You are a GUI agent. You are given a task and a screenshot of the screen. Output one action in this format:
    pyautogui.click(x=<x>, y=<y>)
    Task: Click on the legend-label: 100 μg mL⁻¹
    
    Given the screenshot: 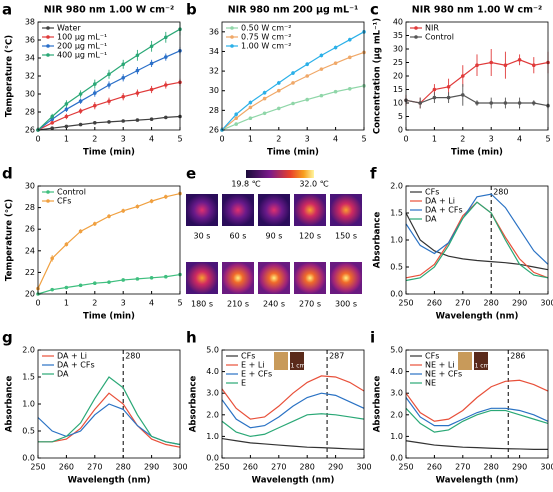 What is the action you would take?
    pyautogui.click(x=82, y=37)
    